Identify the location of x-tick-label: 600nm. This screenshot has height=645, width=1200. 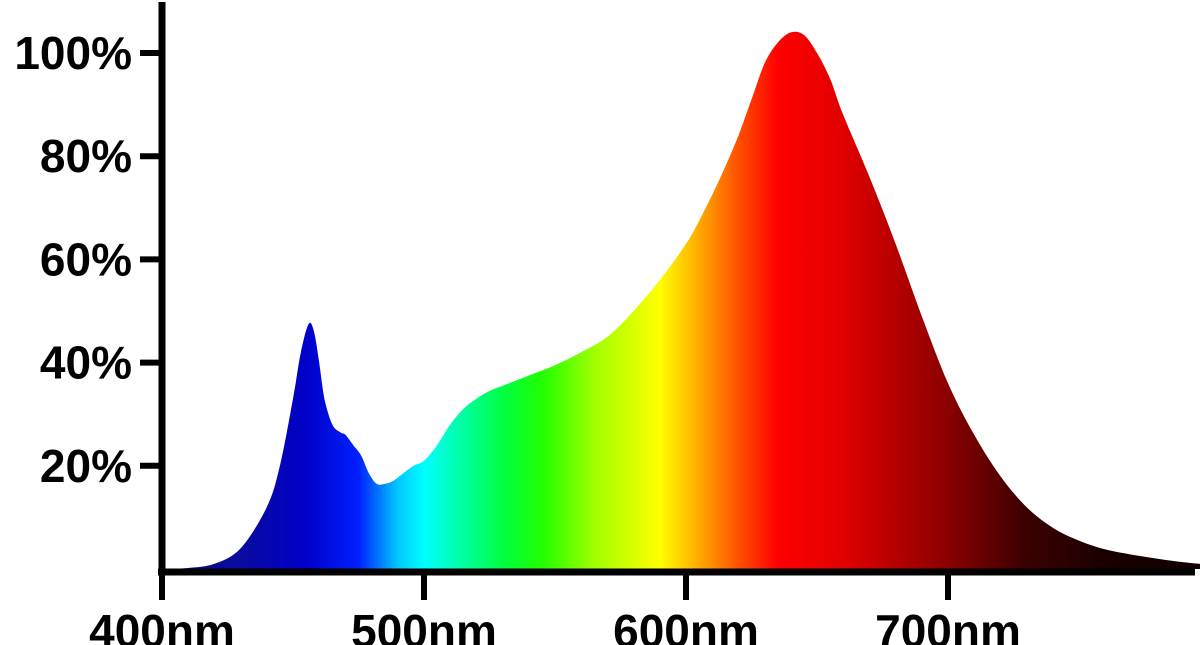
(686, 625).